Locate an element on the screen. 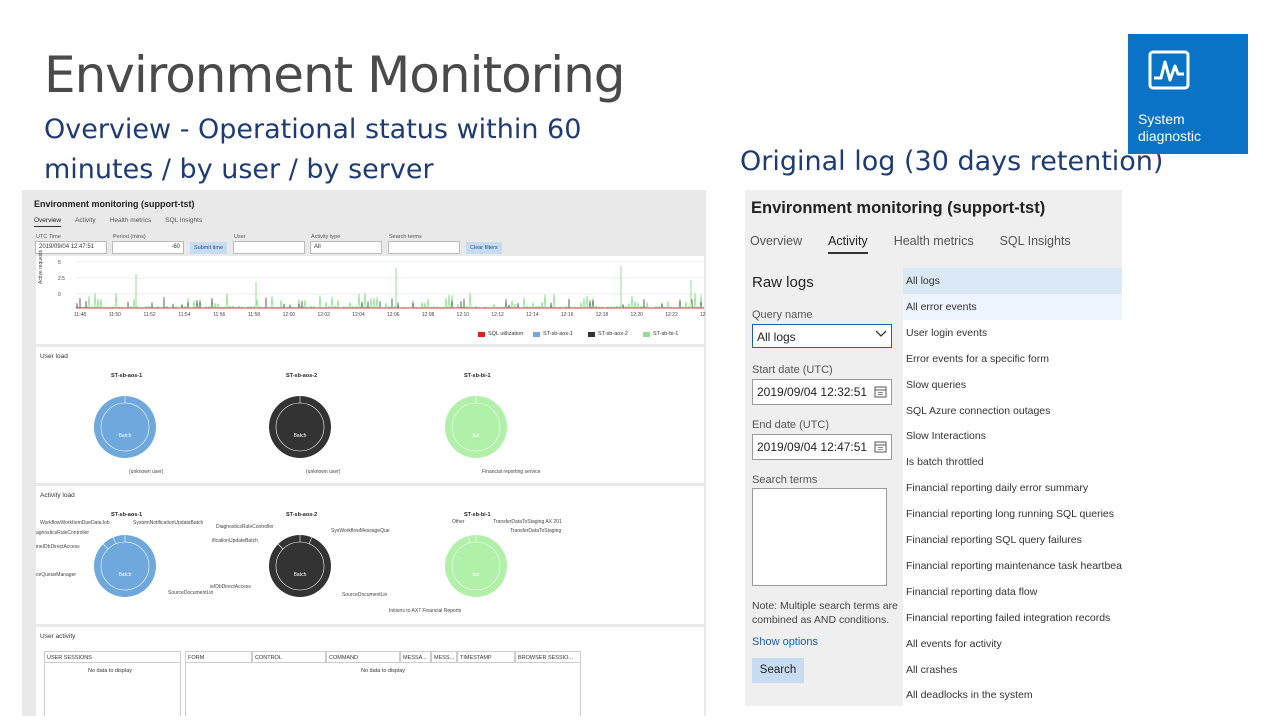 This screenshot has width=1280, height=720. query-option: Financial reporting SQL query failures is located at coordinates (994, 540).